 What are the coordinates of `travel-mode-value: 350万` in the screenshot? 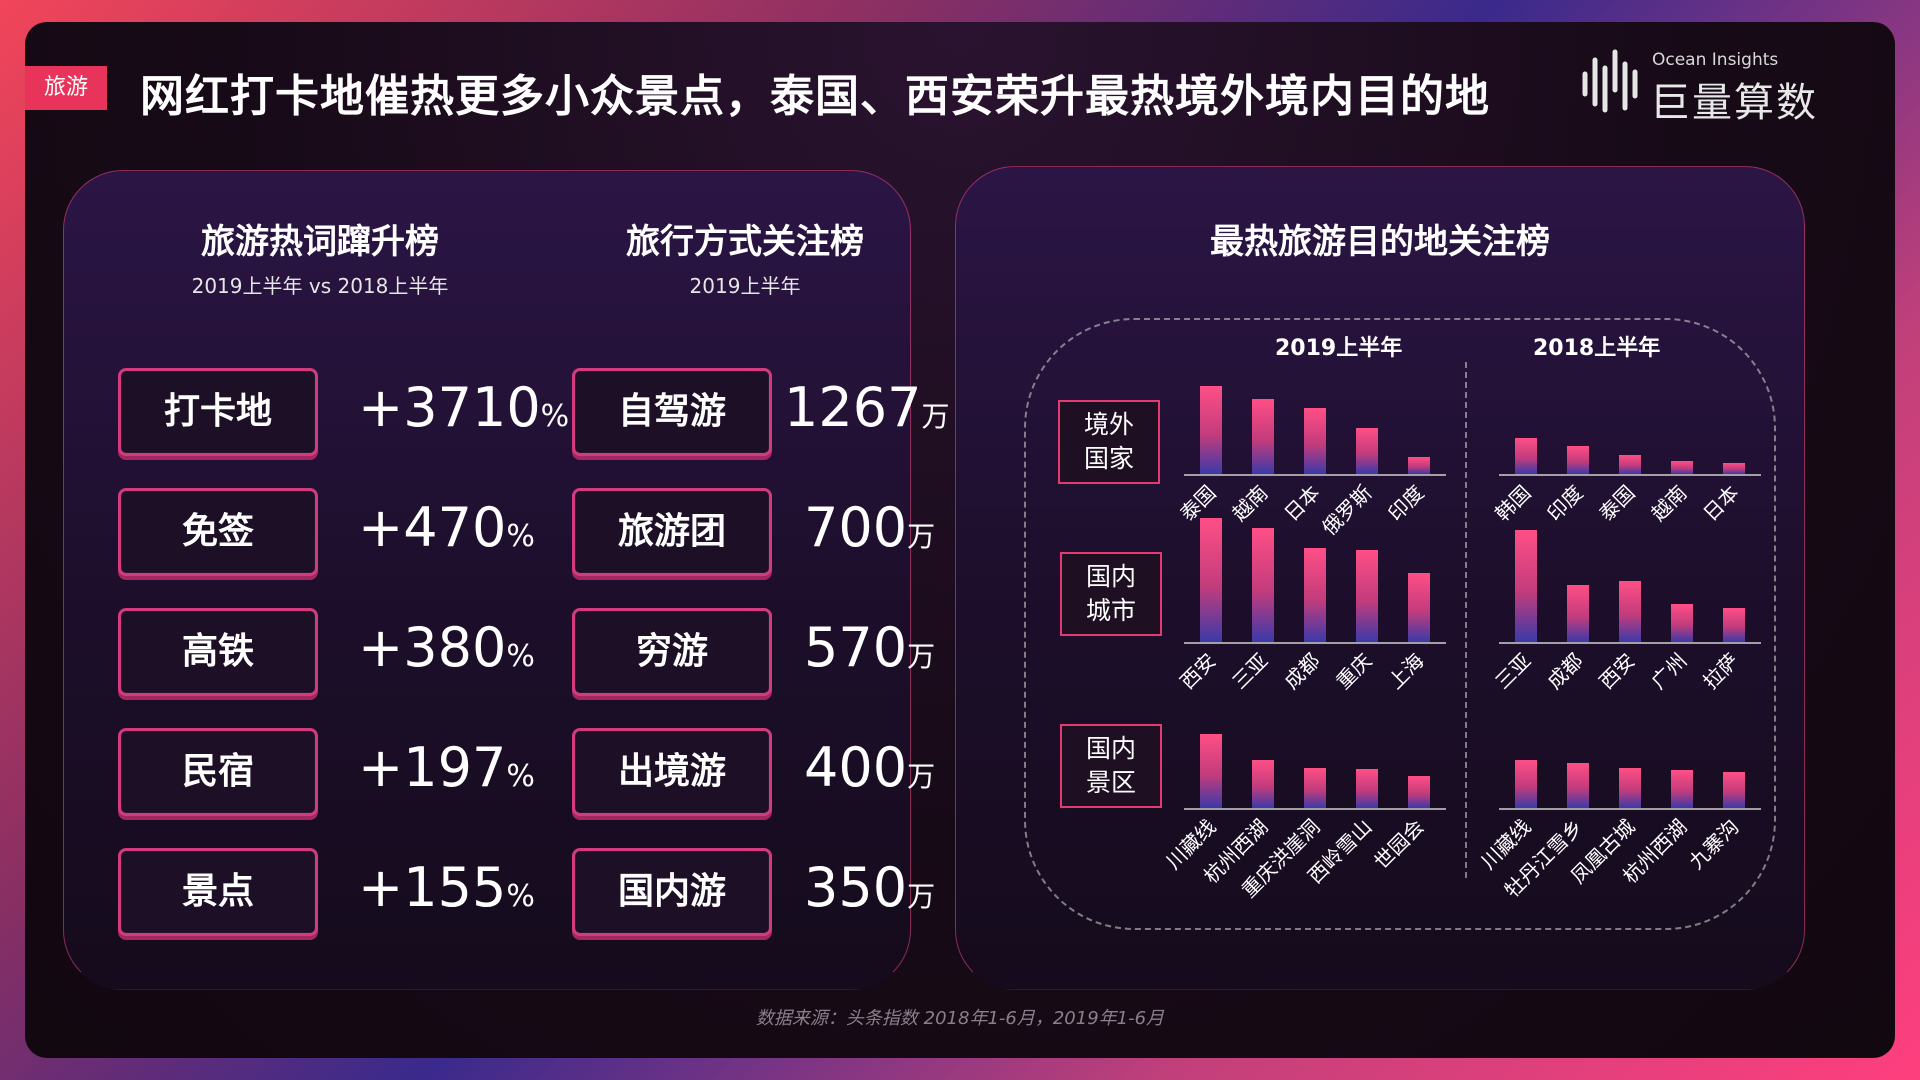 It's located at (869, 887).